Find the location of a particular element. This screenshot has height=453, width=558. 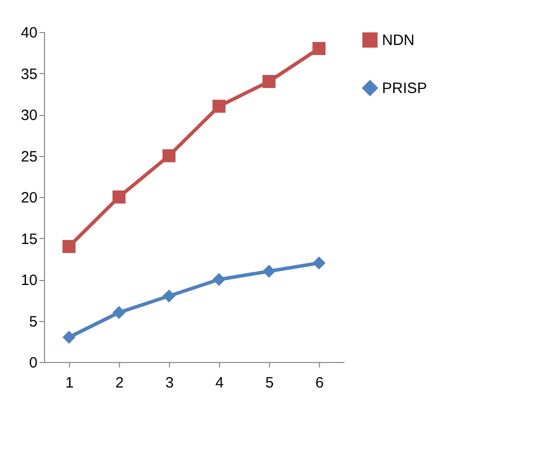

y-tick-label: 0 is located at coordinates (33, 363).